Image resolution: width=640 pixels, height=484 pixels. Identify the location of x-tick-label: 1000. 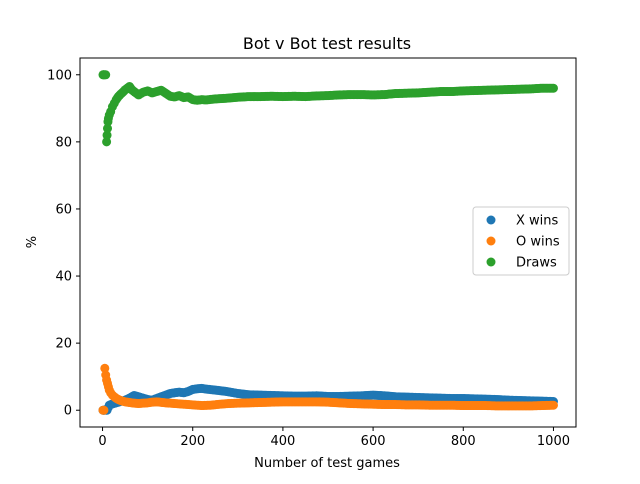
(553, 441).